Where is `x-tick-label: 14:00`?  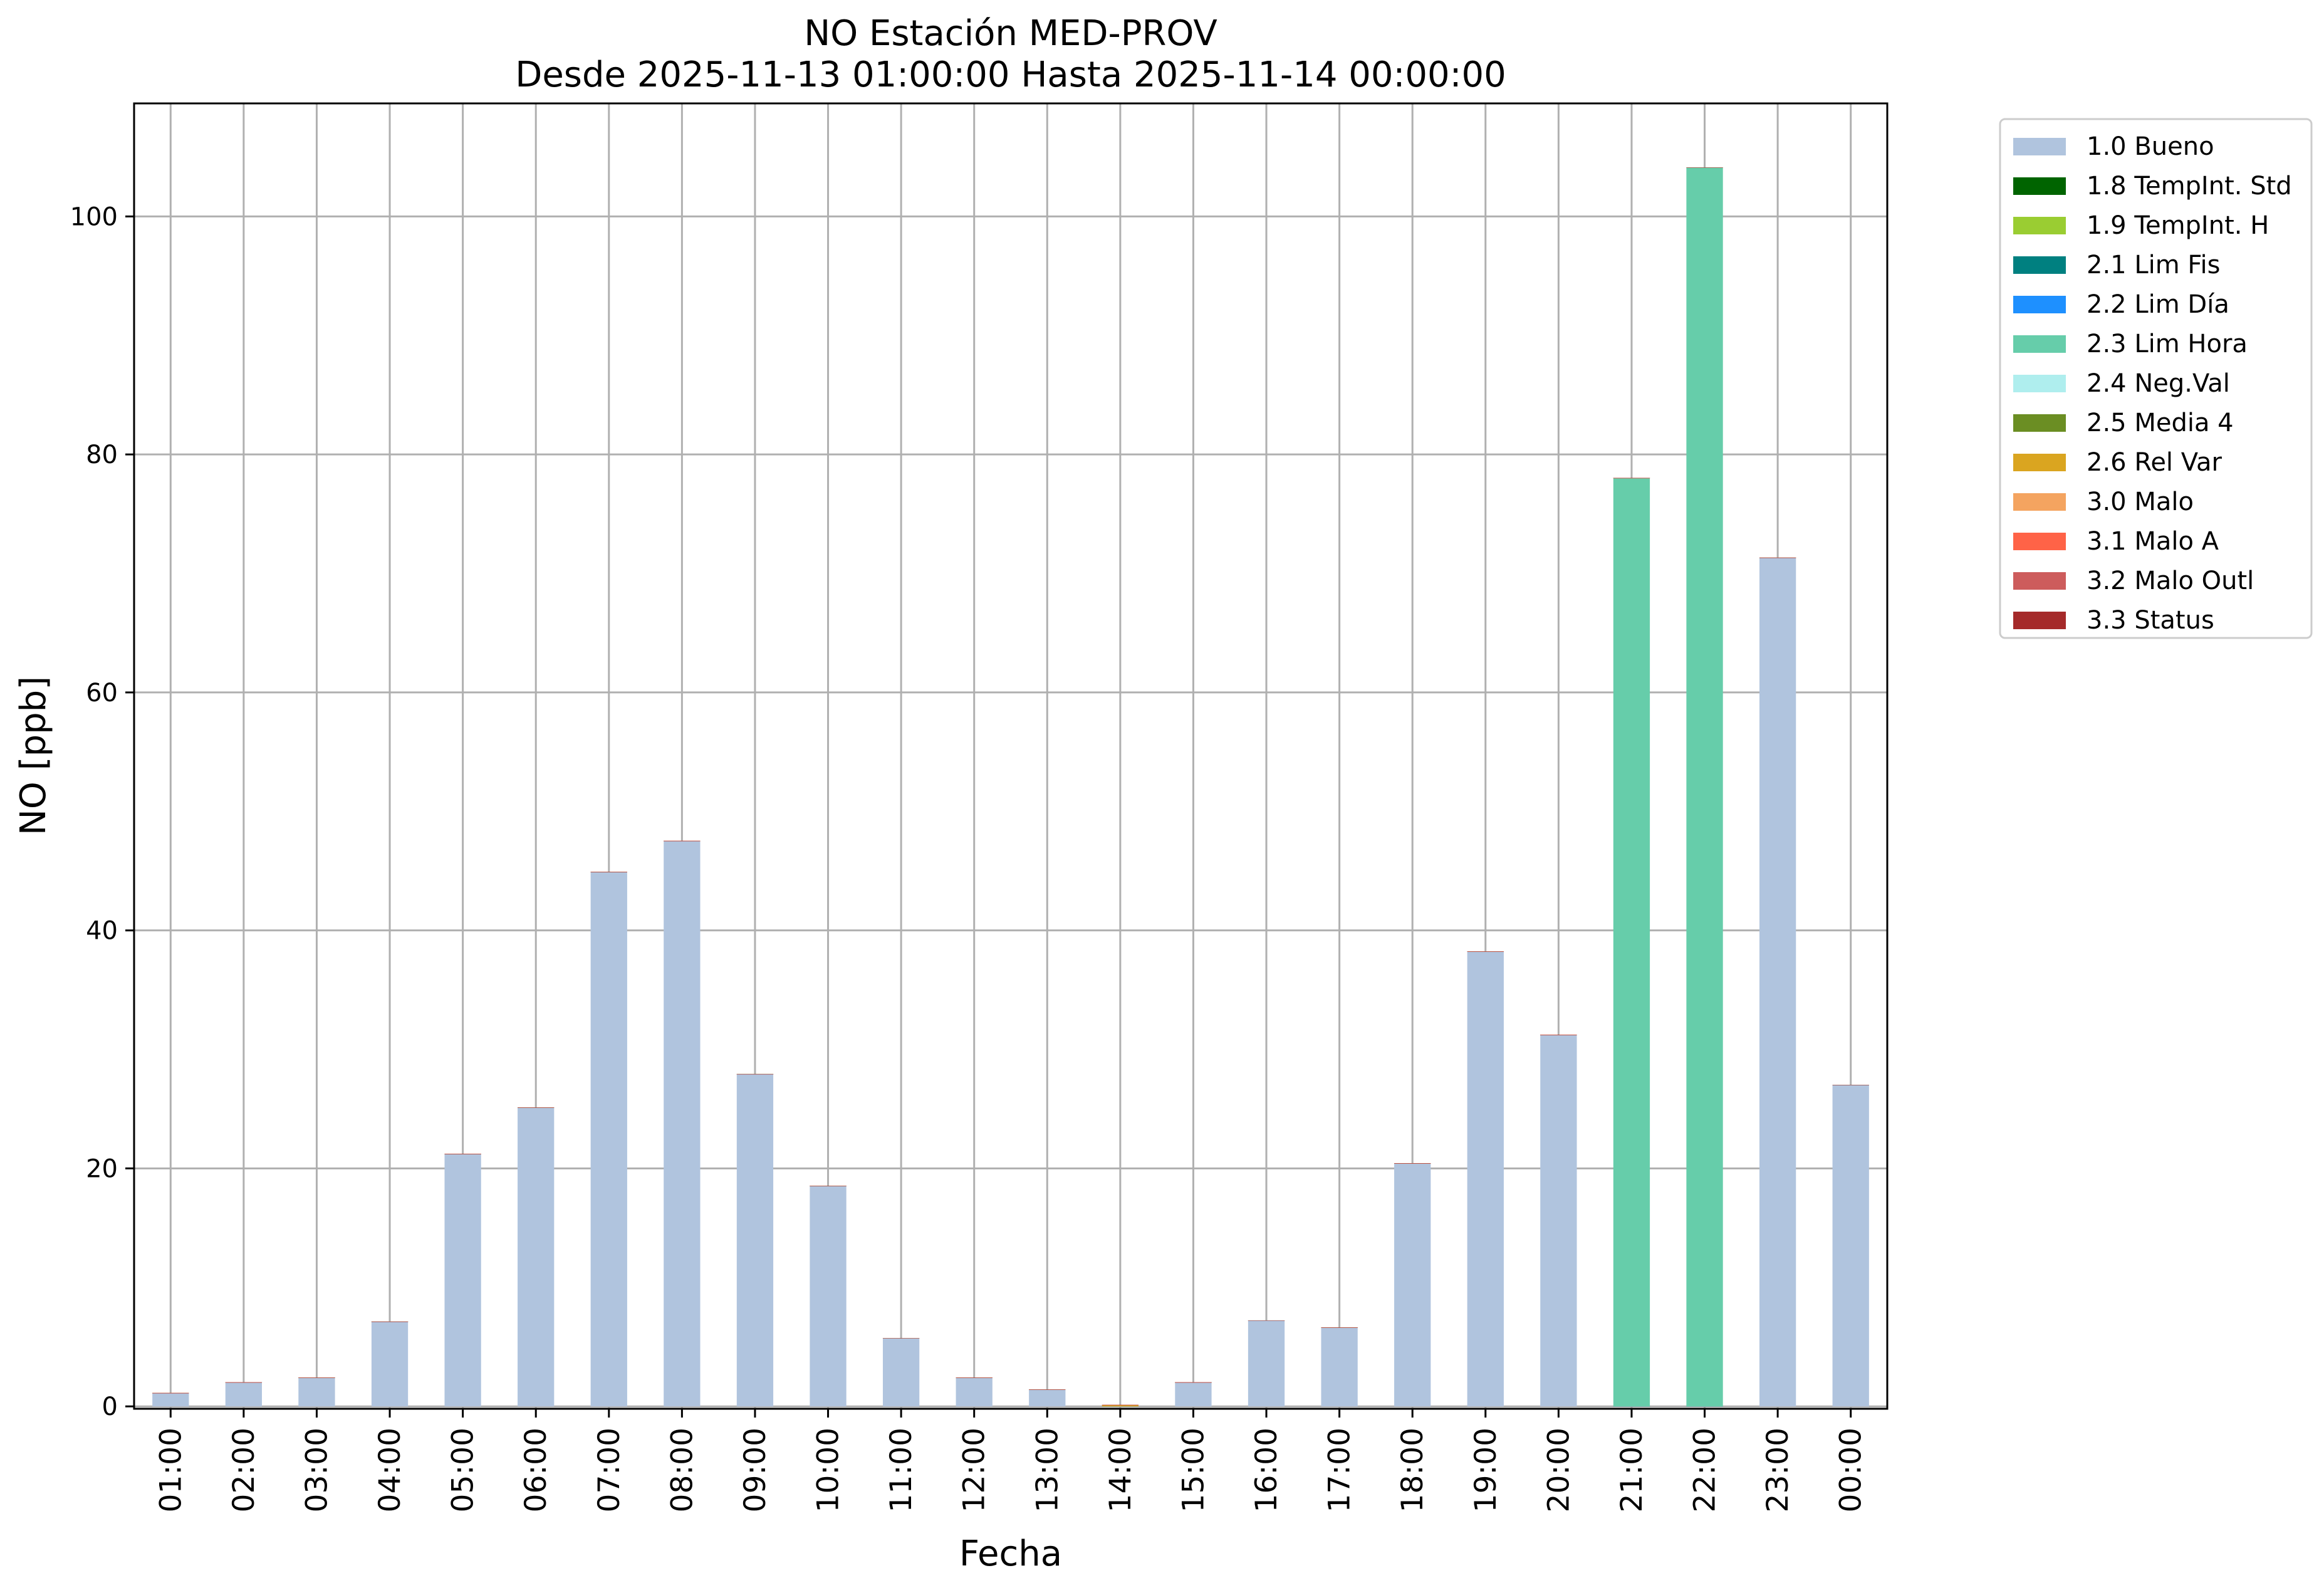
x-tick-label: 14:00 is located at coordinates (1120, 1470).